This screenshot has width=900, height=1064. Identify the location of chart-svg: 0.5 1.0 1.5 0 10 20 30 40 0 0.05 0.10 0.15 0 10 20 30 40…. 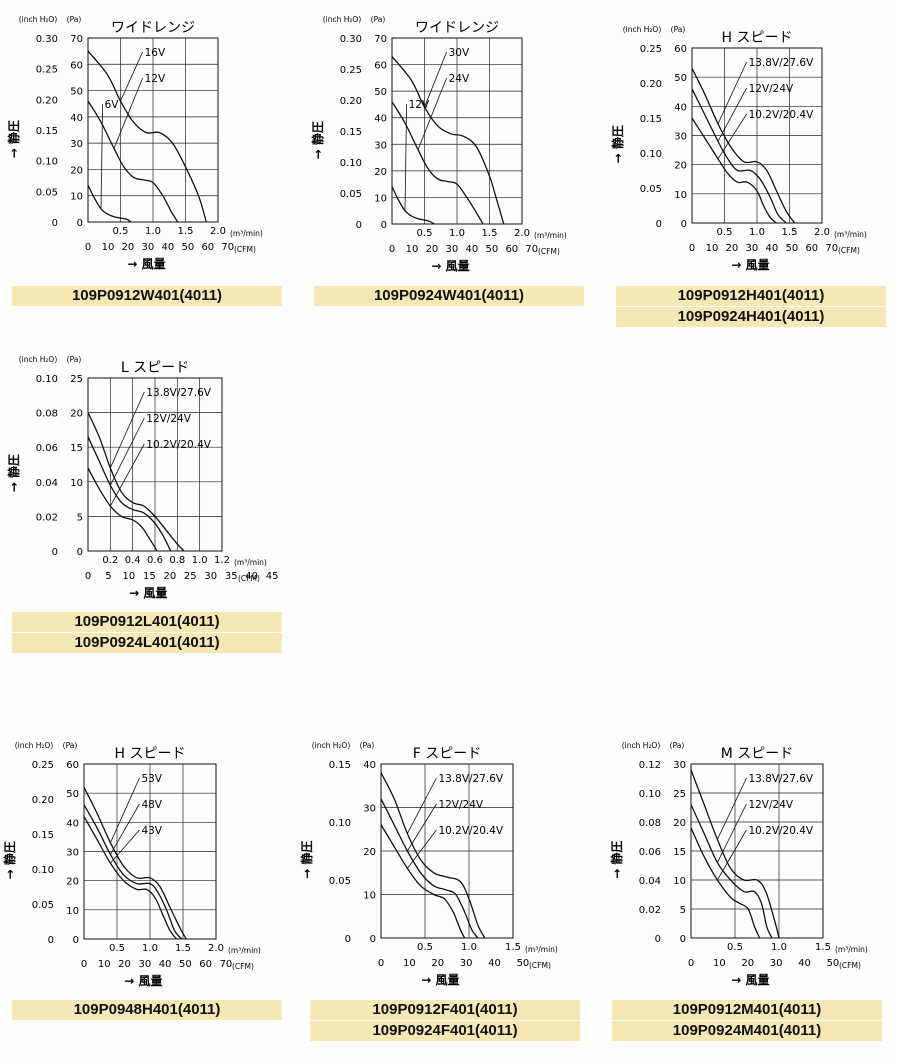
(428, 864).